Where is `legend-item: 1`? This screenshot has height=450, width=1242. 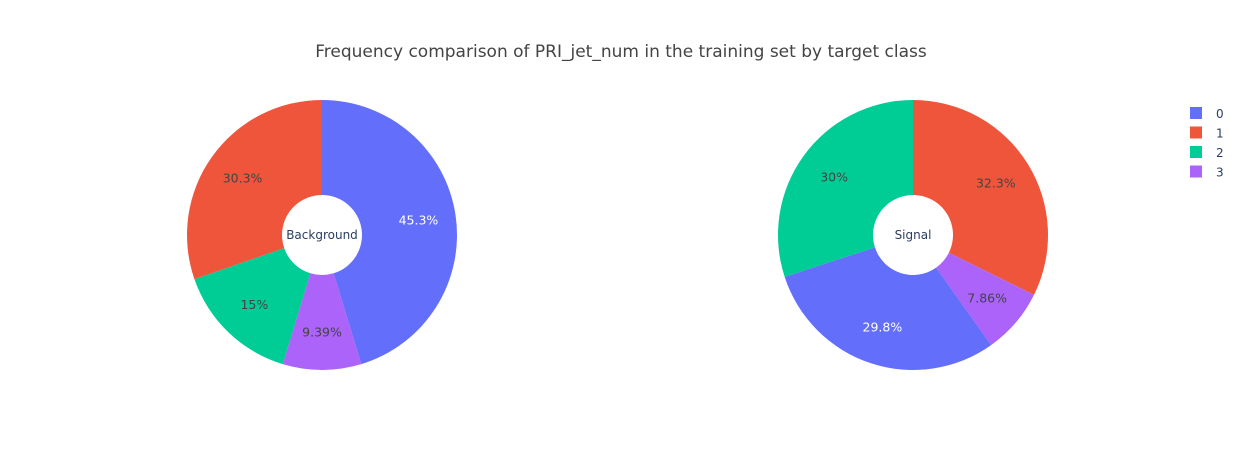 legend-item: 1 is located at coordinates (1207, 133).